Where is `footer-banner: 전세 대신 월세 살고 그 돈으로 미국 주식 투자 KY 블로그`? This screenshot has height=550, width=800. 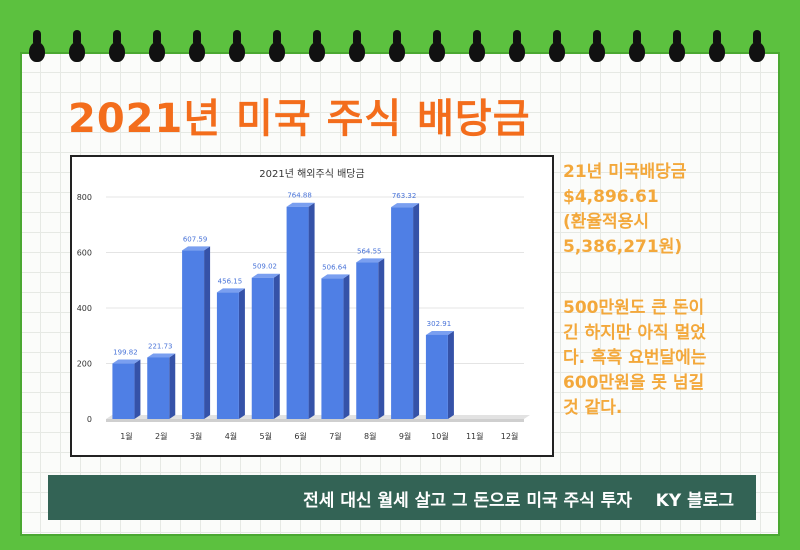
footer-banner: 전세 대신 월세 살고 그 돈으로 미국 주식 투자 KY 블로그 is located at coordinates (402, 497).